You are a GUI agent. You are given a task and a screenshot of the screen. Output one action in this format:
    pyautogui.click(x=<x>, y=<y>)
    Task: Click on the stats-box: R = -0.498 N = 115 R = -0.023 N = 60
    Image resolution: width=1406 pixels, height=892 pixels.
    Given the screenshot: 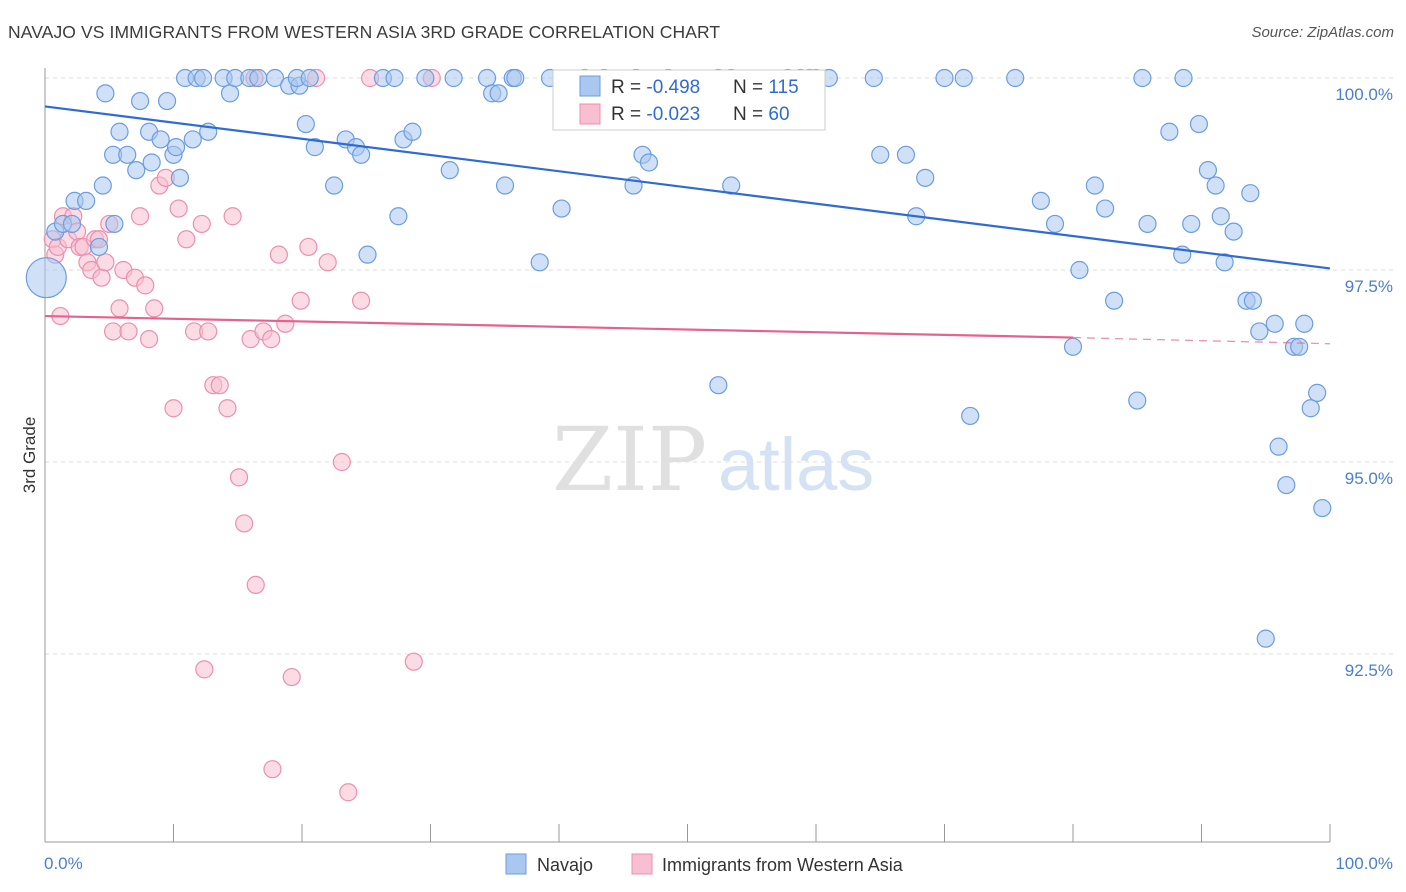 What is the action you would take?
    pyautogui.click(x=689, y=100)
    